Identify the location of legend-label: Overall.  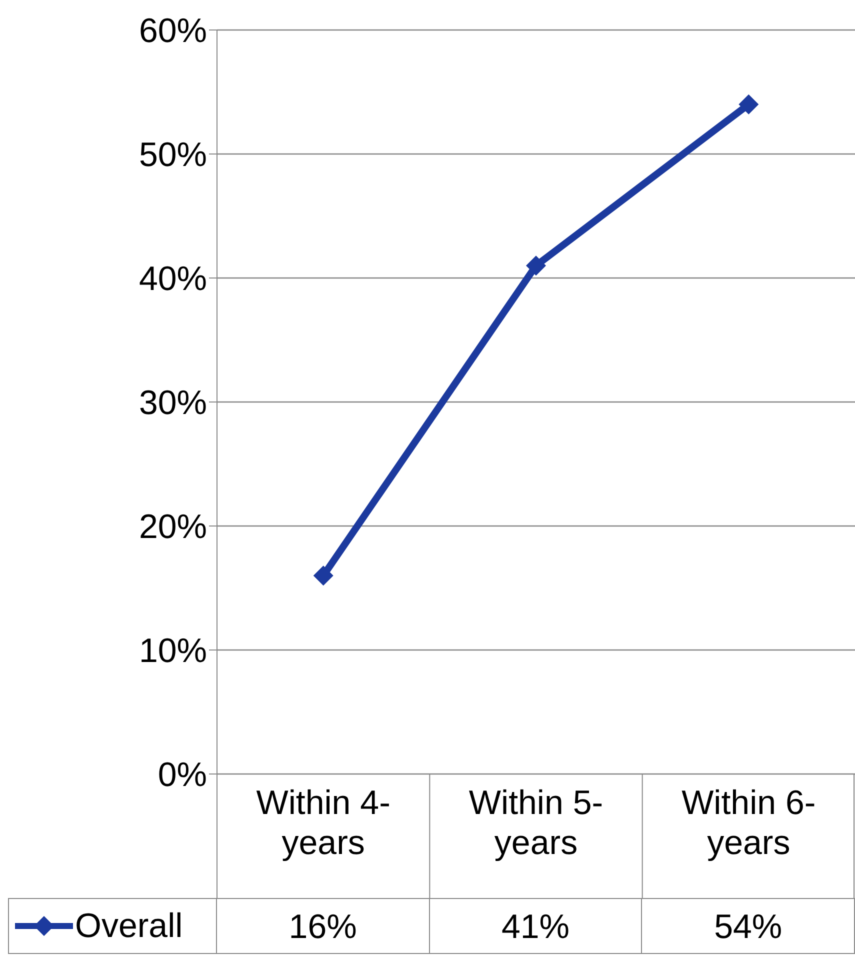
(129, 926).